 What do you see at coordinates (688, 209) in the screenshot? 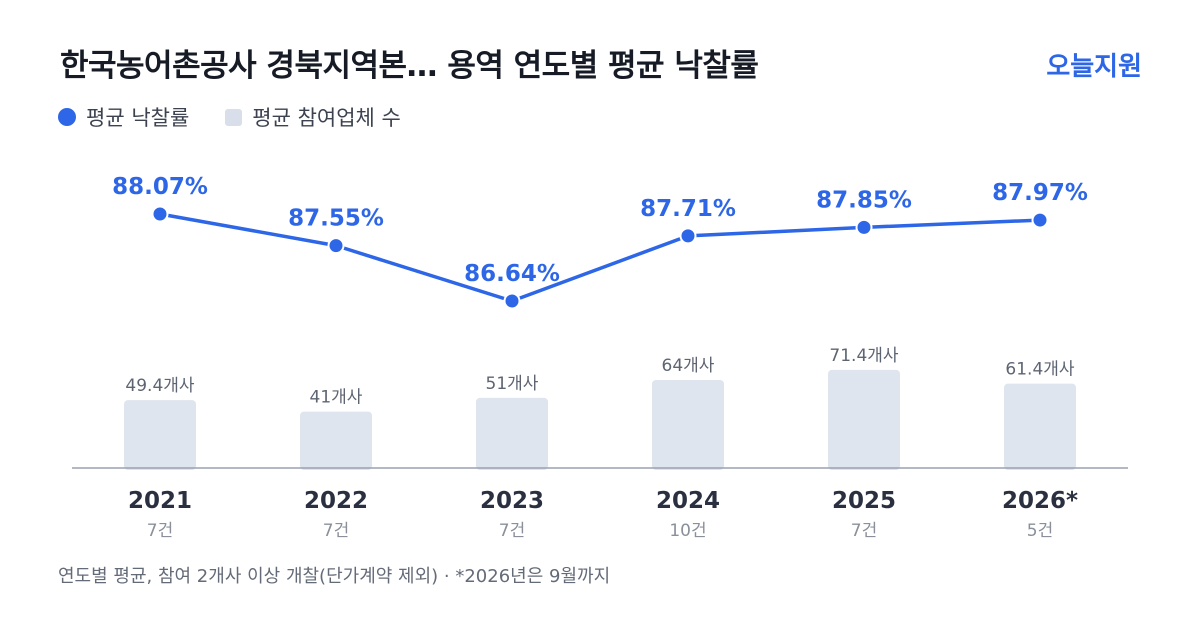
I see `rate-value-label: 87.71%` at bounding box center [688, 209].